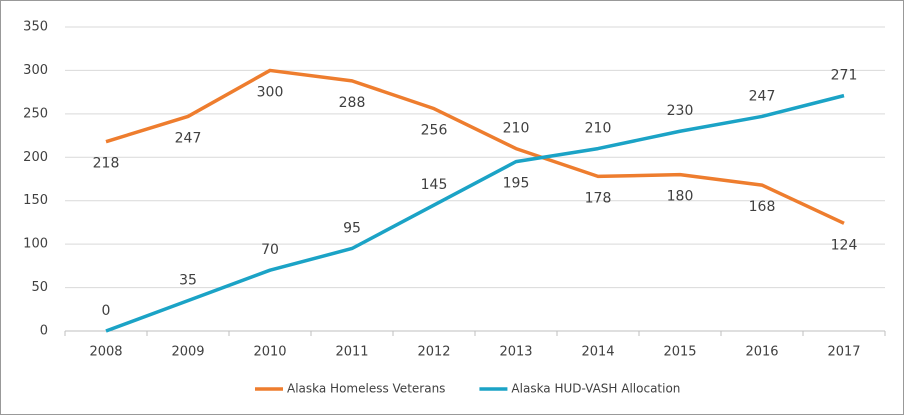 The image size is (905, 420). What do you see at coordinates (515, 352) in the screenshot?
I see `x-tick-label: 2013` at bounding box center [515, 352].